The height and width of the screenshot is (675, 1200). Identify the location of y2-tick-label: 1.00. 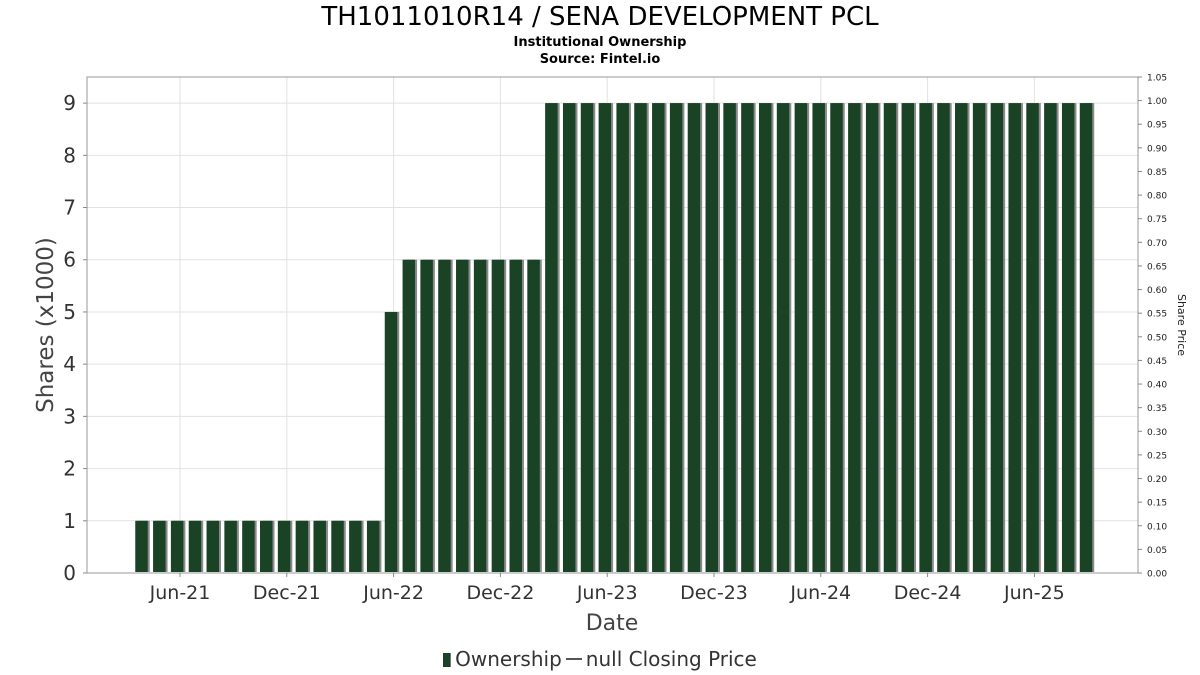
(1157, 102).